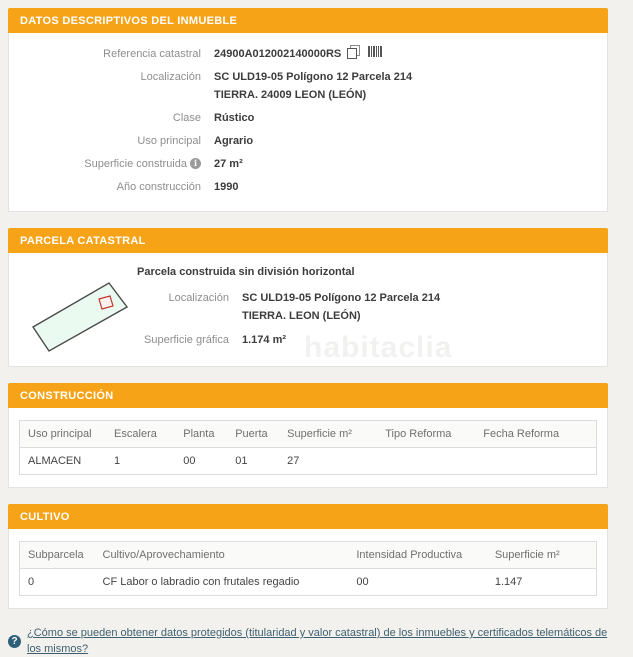  What do you see at coordinates (186, 340) in the screenshot?
I see `superficie-grafica-label: Superficie gráfica` at bounding box center [186, 340].